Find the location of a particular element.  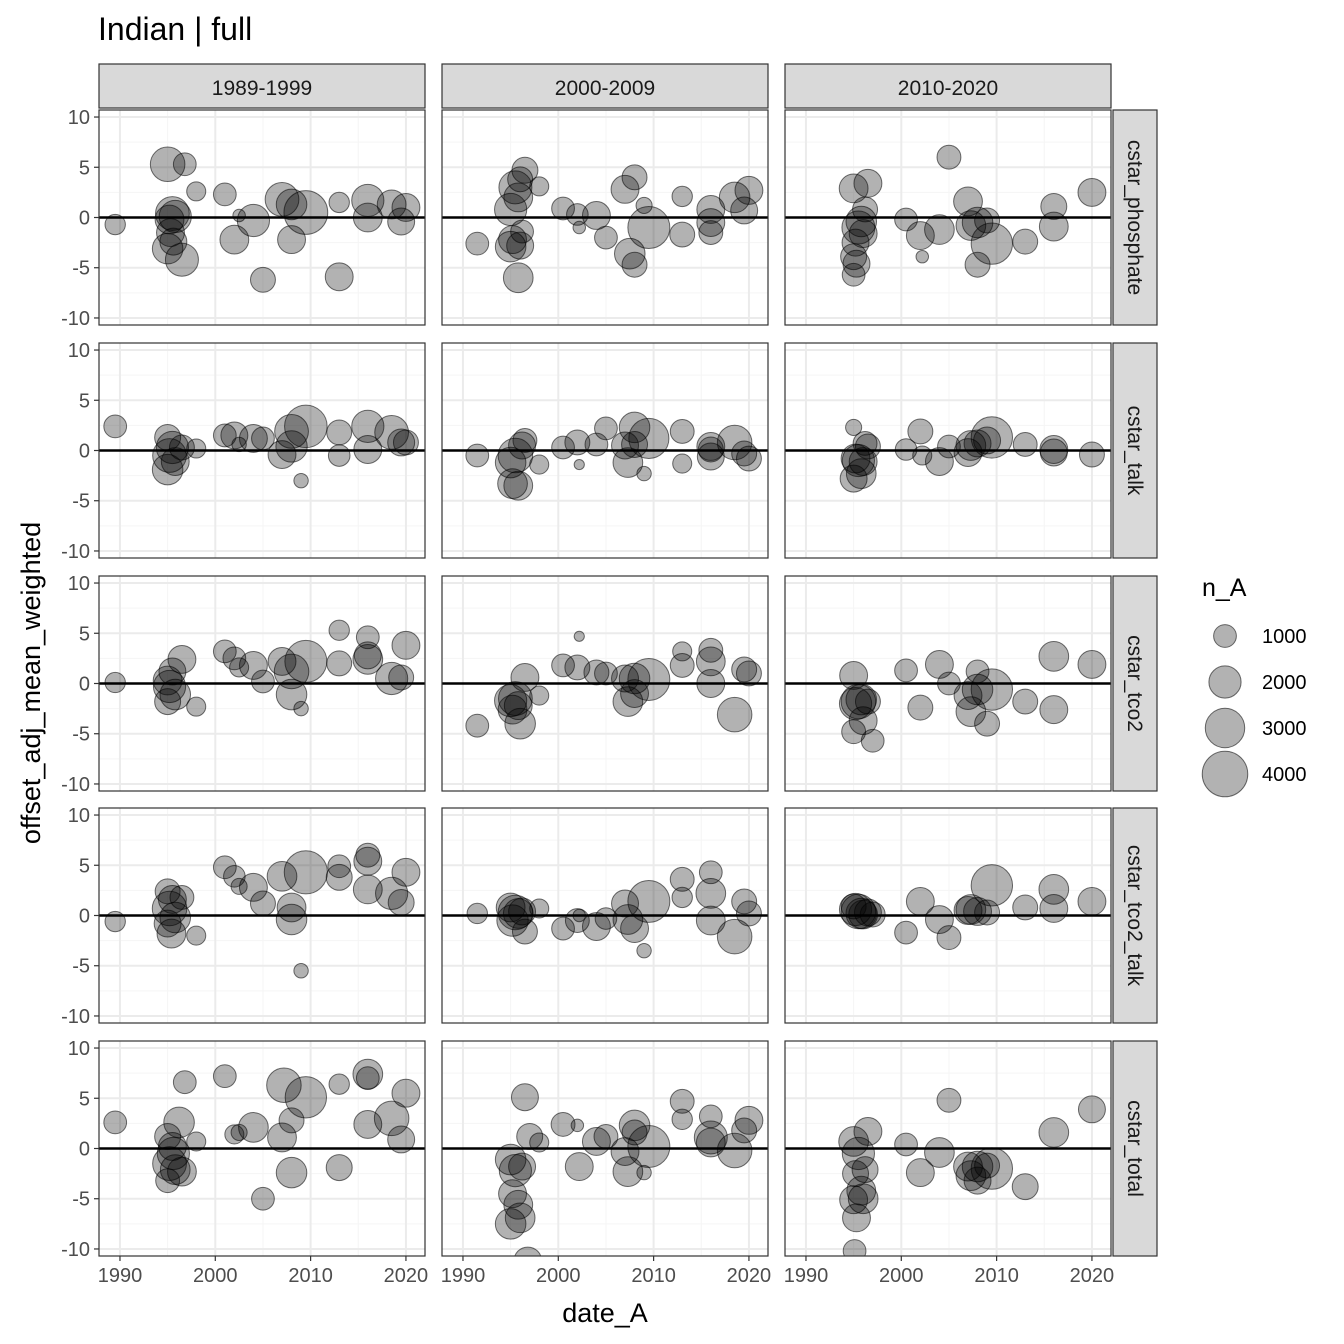

y-tick-label: -10 is located at coordinates (75, 319).